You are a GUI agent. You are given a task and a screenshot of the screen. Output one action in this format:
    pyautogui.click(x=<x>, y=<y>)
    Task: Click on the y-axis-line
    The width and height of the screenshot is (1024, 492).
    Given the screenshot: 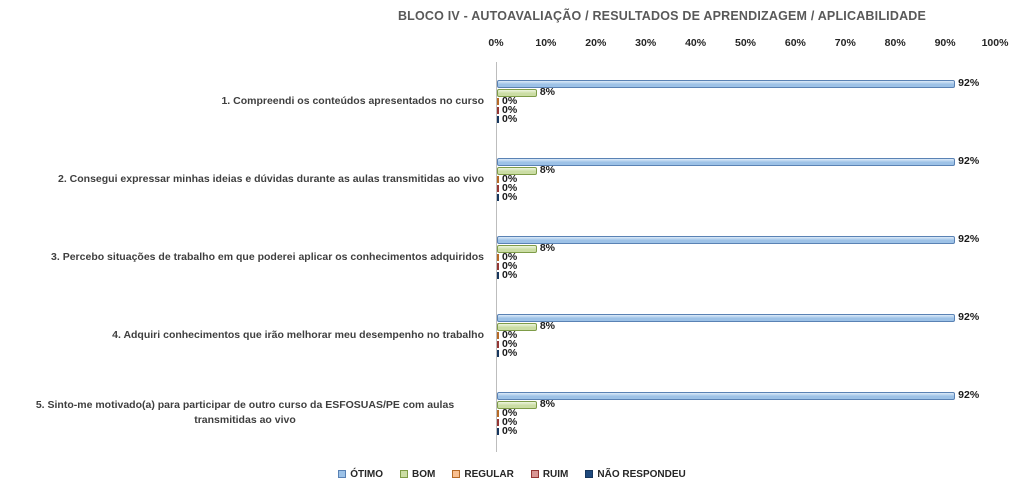 What is the action you would take?
    pyautogui.click(x=496, y=257)
    